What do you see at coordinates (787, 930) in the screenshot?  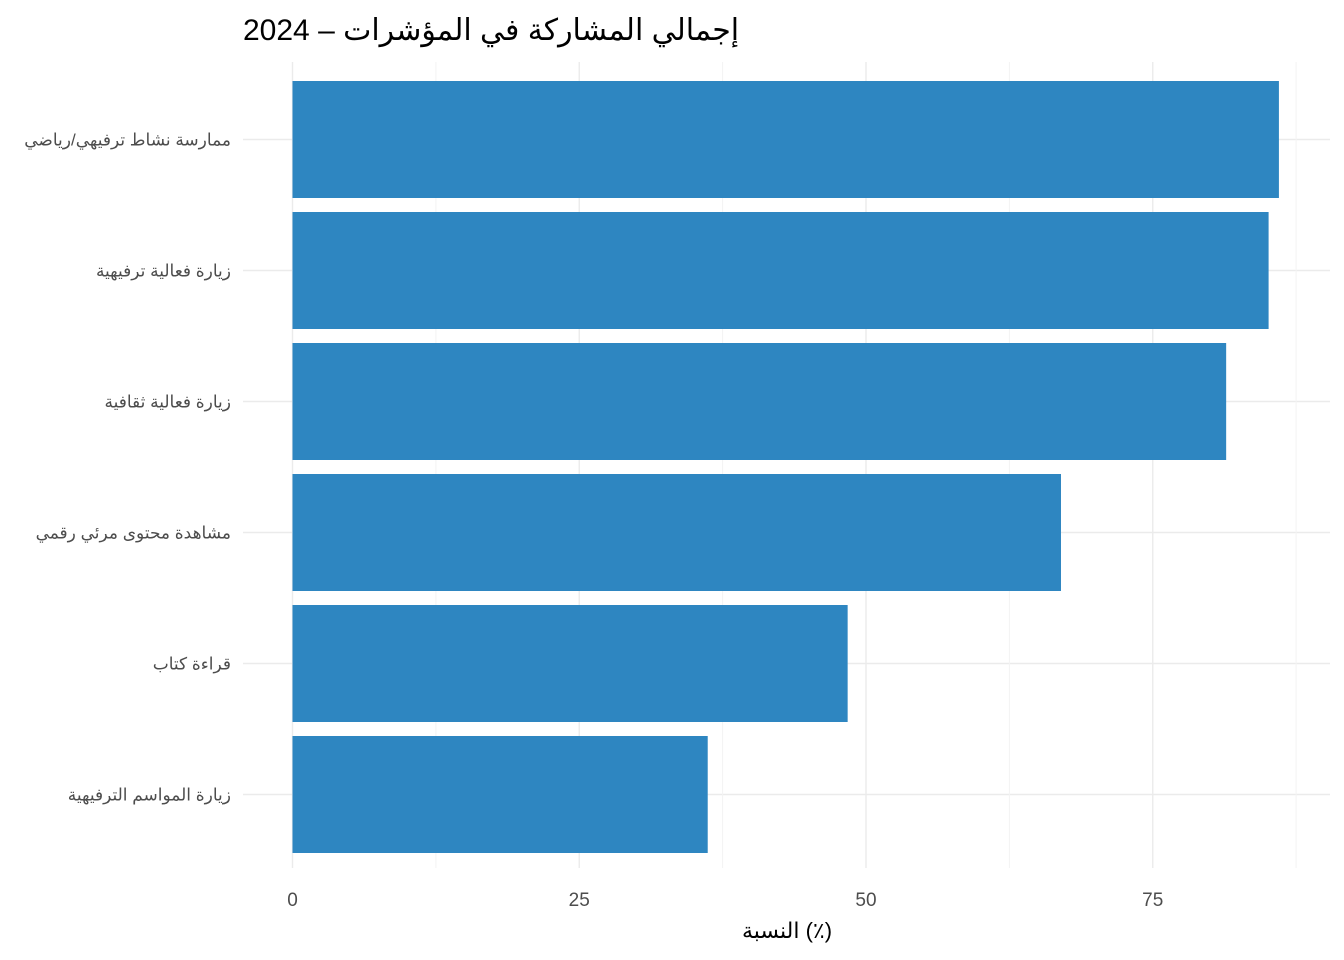 I see `x-axis-title: النسبة (٪)` at bounding box center [787, 930].